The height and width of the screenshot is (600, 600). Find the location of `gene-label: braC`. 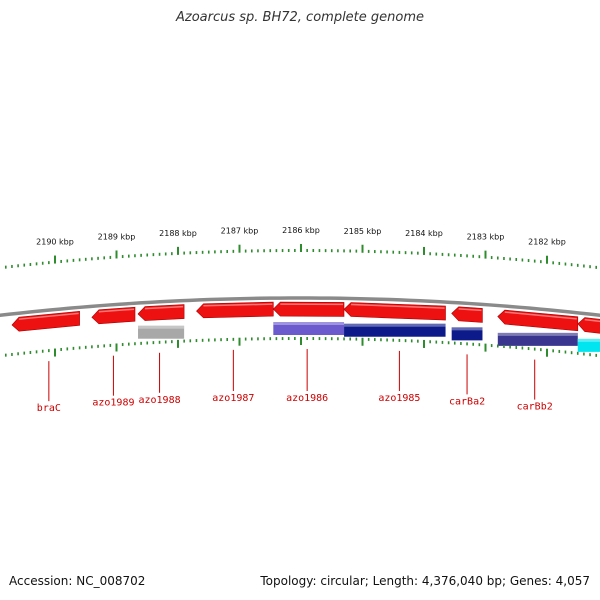

gene-label: braC is located at coordinates (49, 408).